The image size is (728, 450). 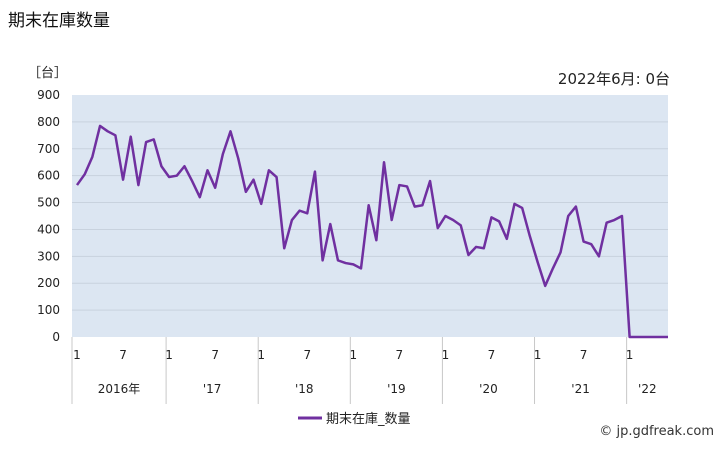 What do you see at coordinates (613, 79) in the screenshot?
I see `latest-value-note: 2022年6月: 0台` at bounding box center [613, 79].